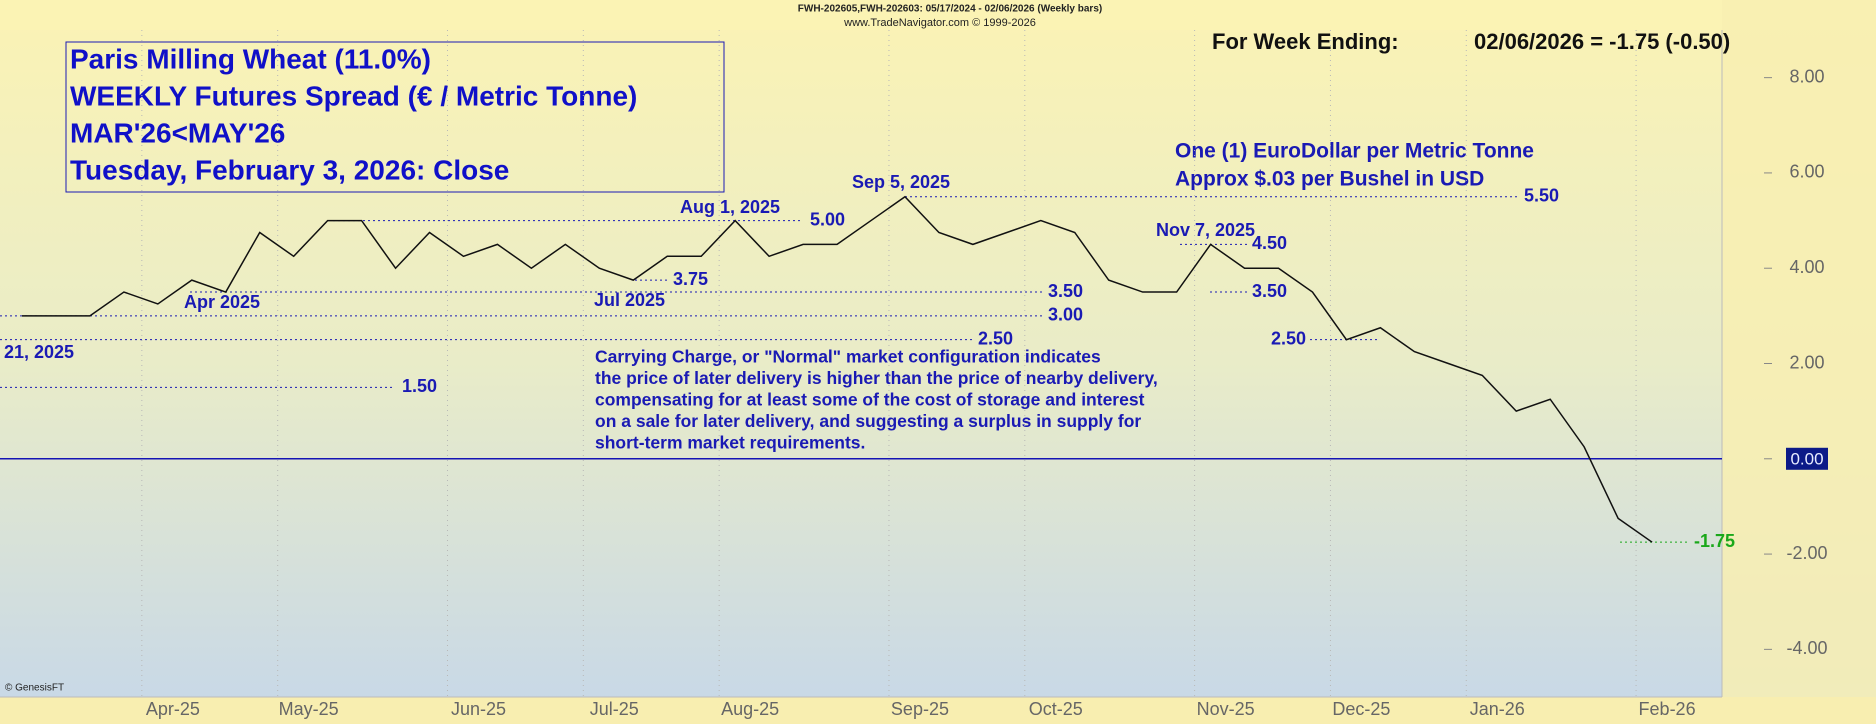 The width and height of the screenshot is (1876, 724). Describe the element at coordinates (901, 182) in the screenshot. I see `date-label: Sep 5, 2025` at that location.